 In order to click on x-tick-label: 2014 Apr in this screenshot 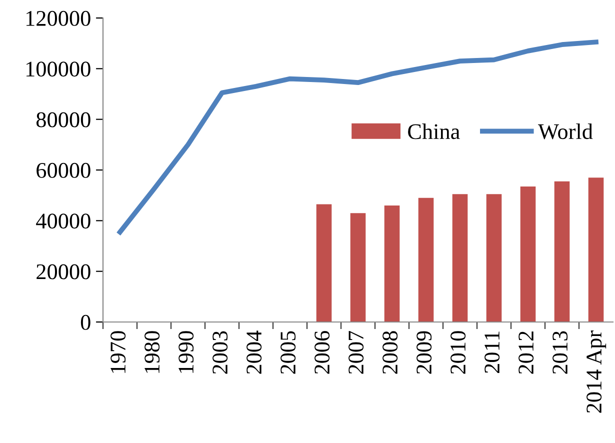, I will do `click(596, 371)`.